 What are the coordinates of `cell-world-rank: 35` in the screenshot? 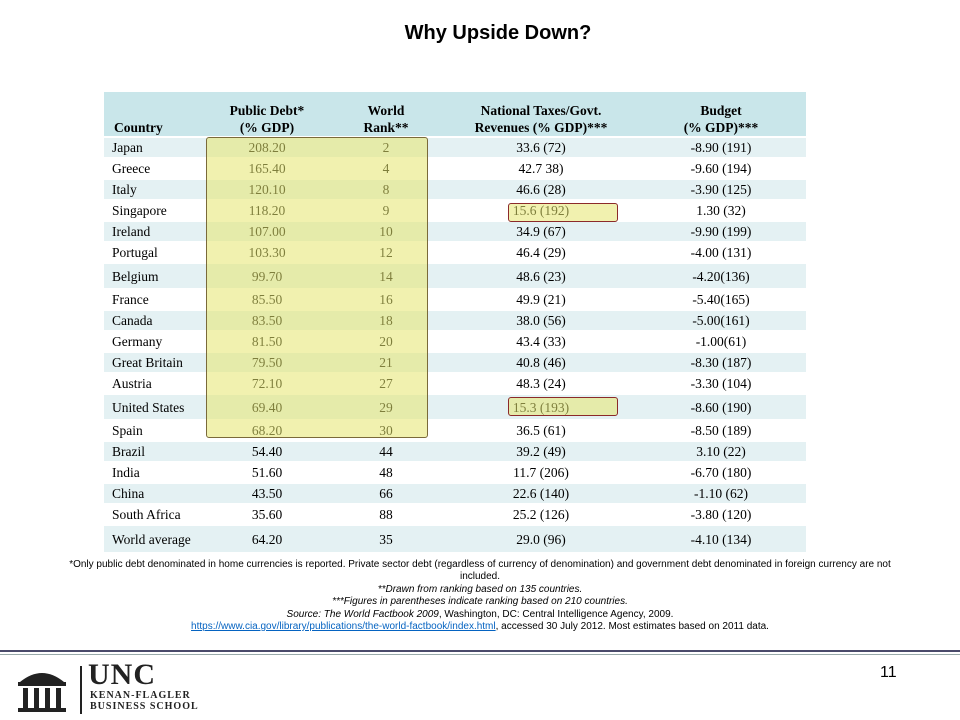 It's located at (386, 538).